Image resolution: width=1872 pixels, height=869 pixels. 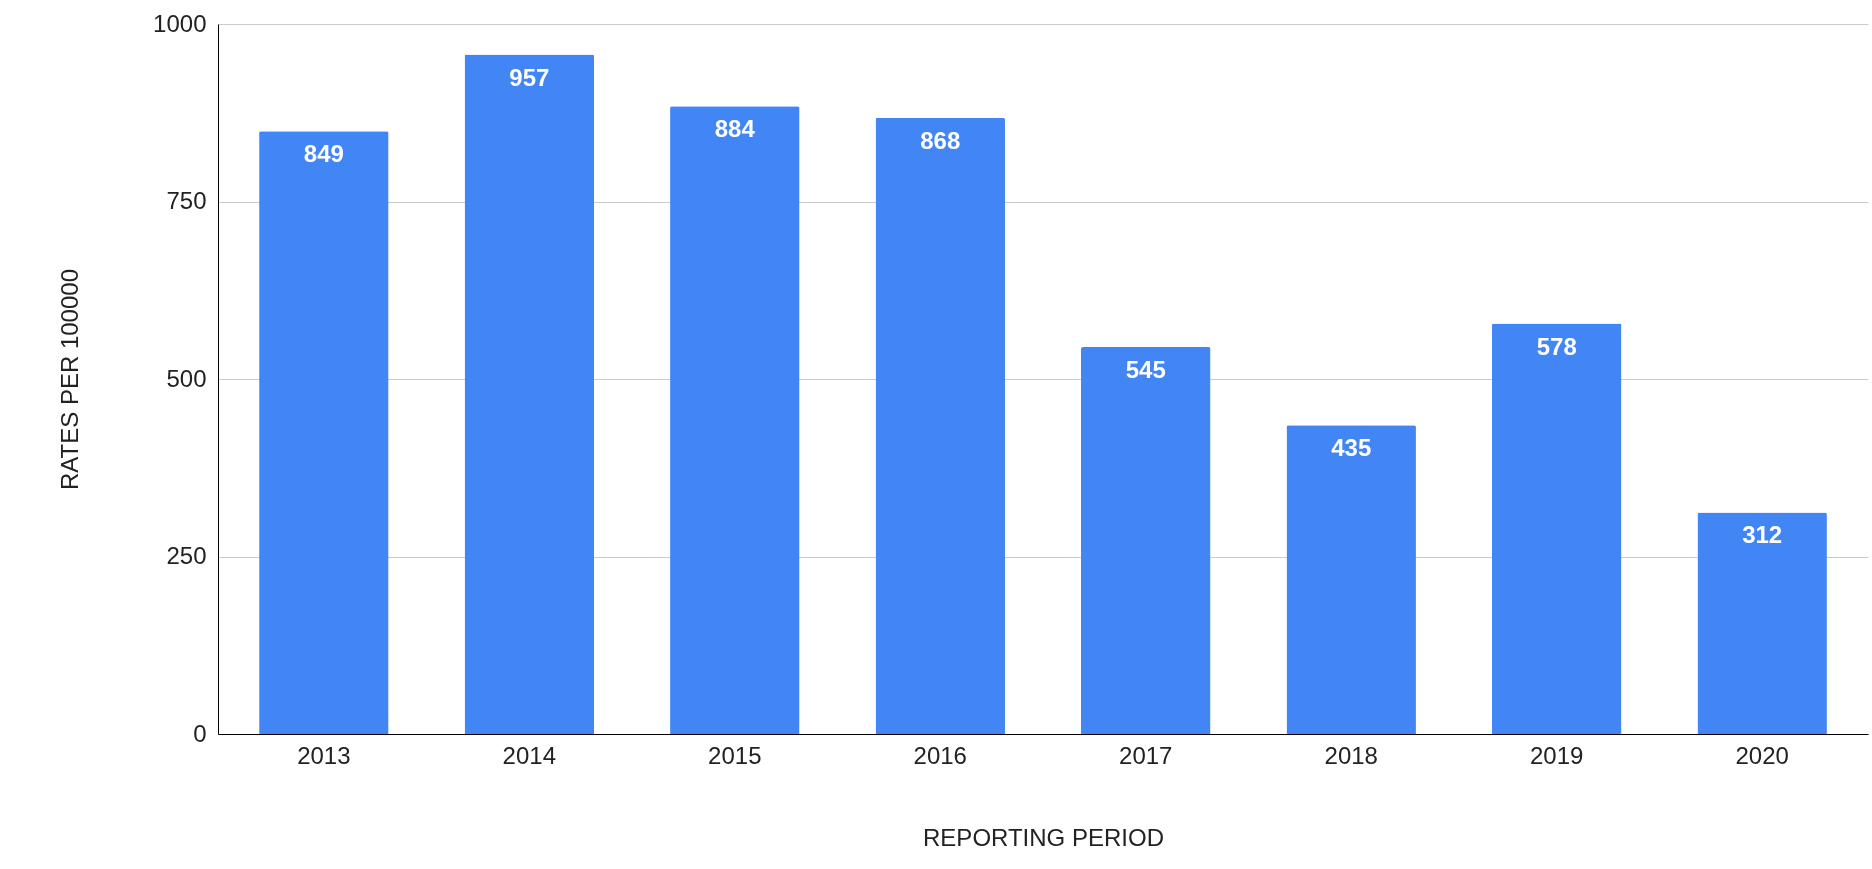 What do you see at coordinates (940, 140) in the screenshot?
I see `data-label: 868` at bounding box center [940, 140].